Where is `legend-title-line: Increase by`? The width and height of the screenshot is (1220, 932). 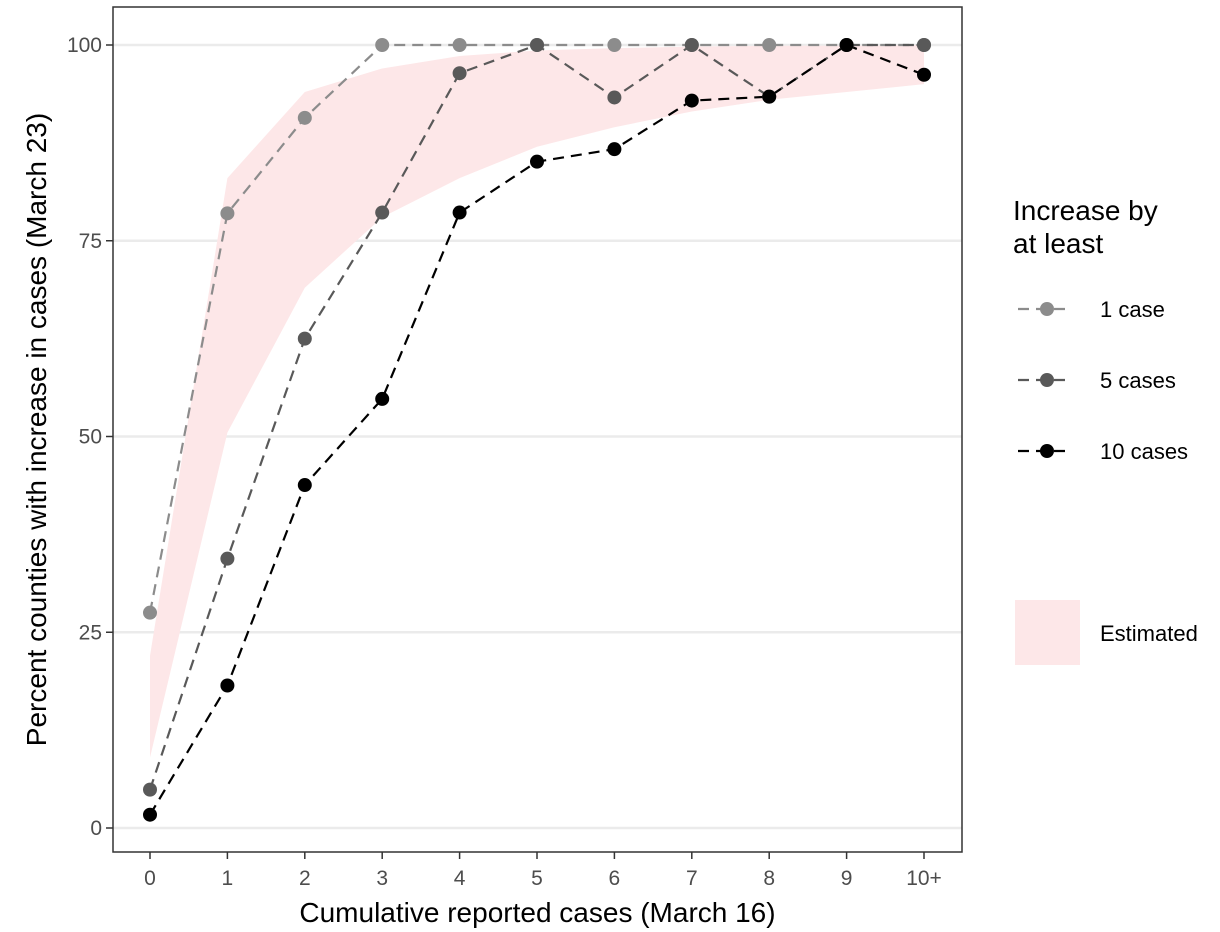
legend-title-line: Increase by is located at coordinates (1085, 210).